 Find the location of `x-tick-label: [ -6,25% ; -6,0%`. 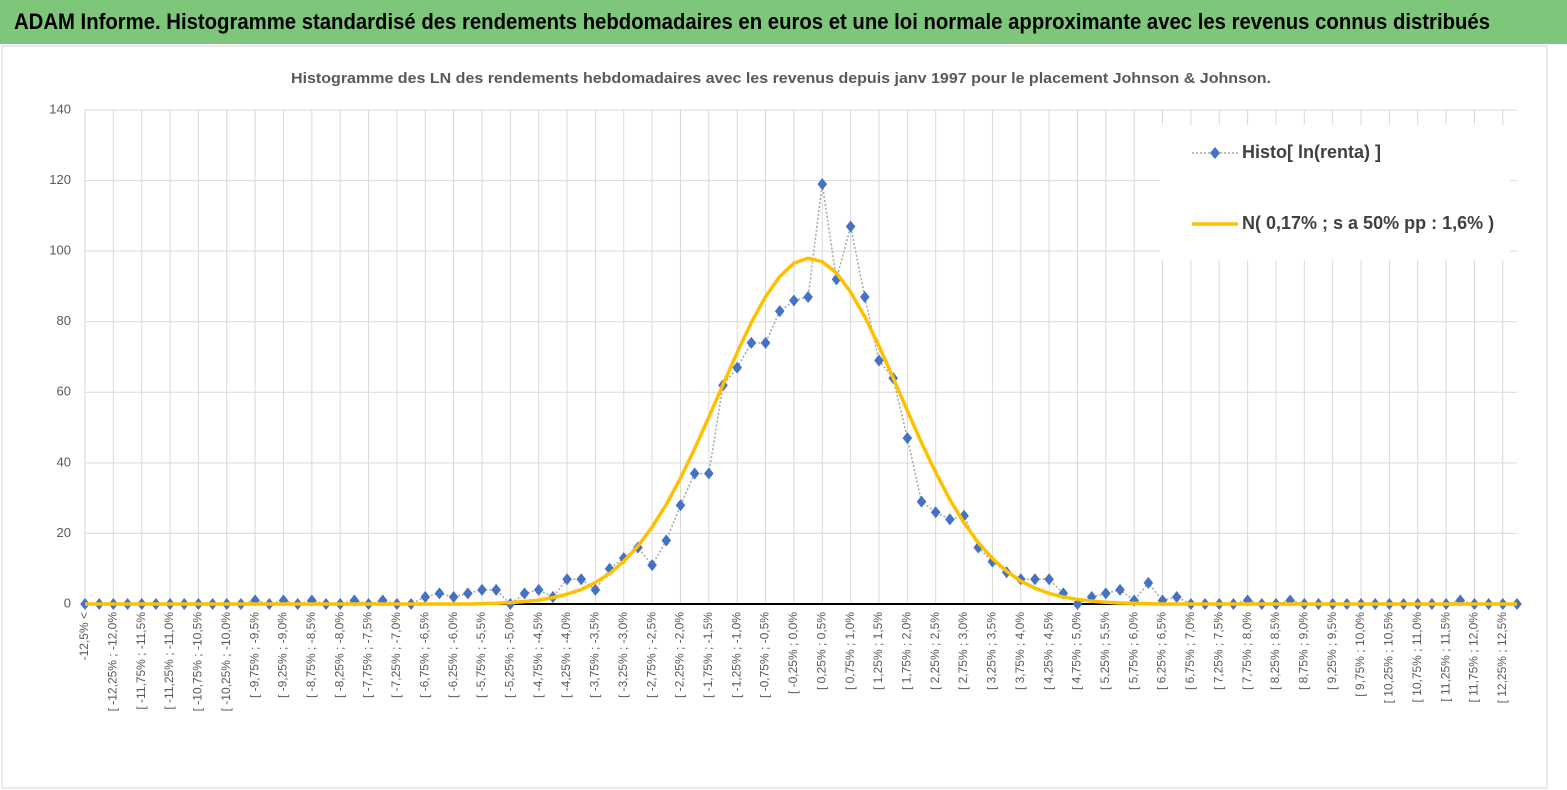

x-tick-label: [ -6,25% ; -6,0% is located at coordinates (453, 655).